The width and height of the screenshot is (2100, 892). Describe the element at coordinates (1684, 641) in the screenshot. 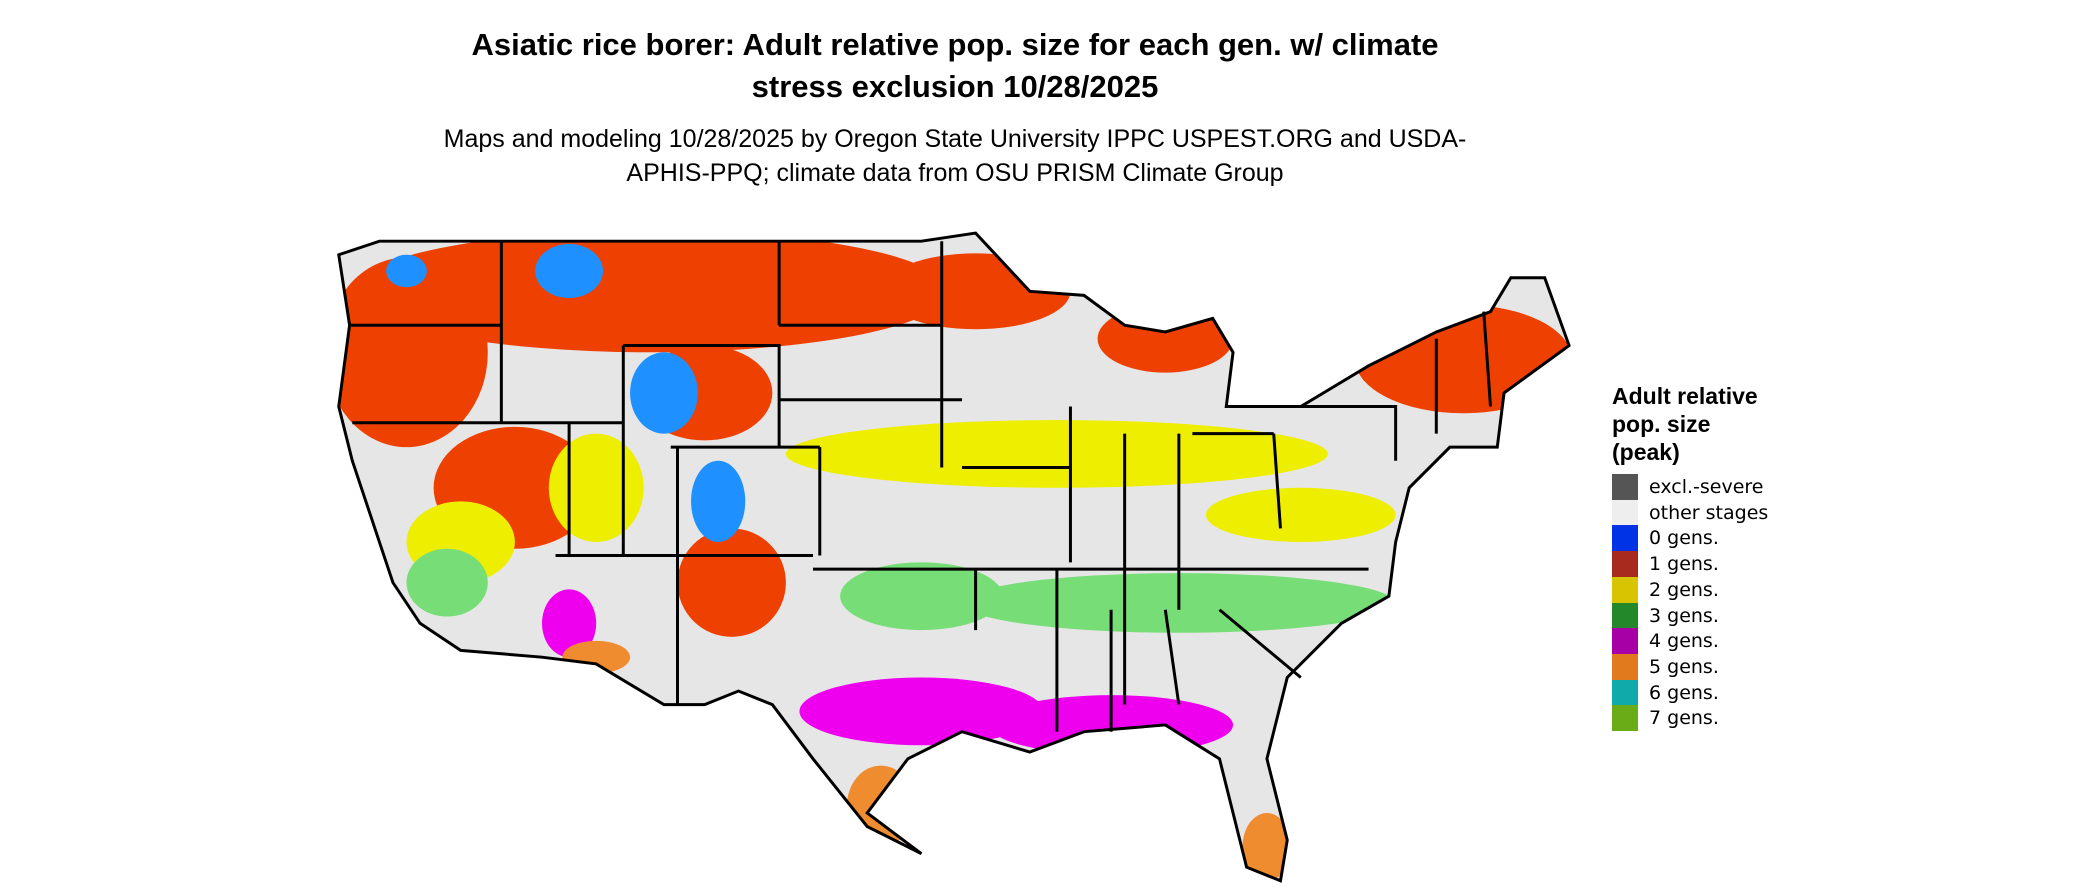

I see `legend-label: 4 gens.` at that location.